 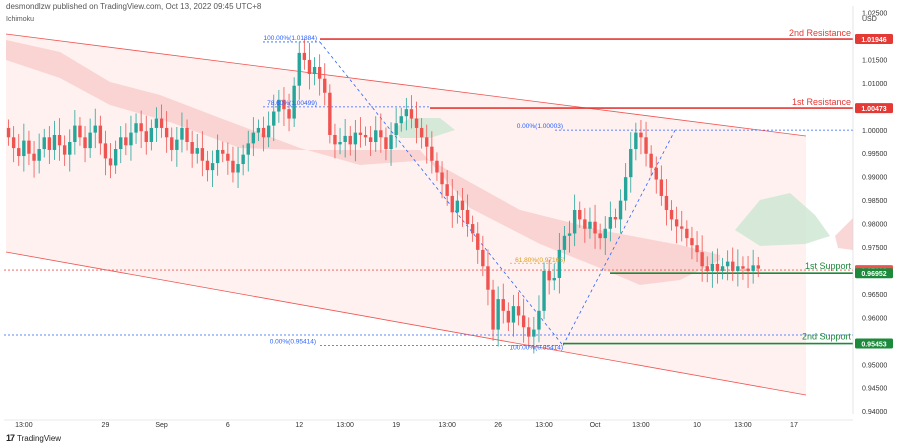 I want to click on support-1-label: 1st Support, so click(x=828, y=266).